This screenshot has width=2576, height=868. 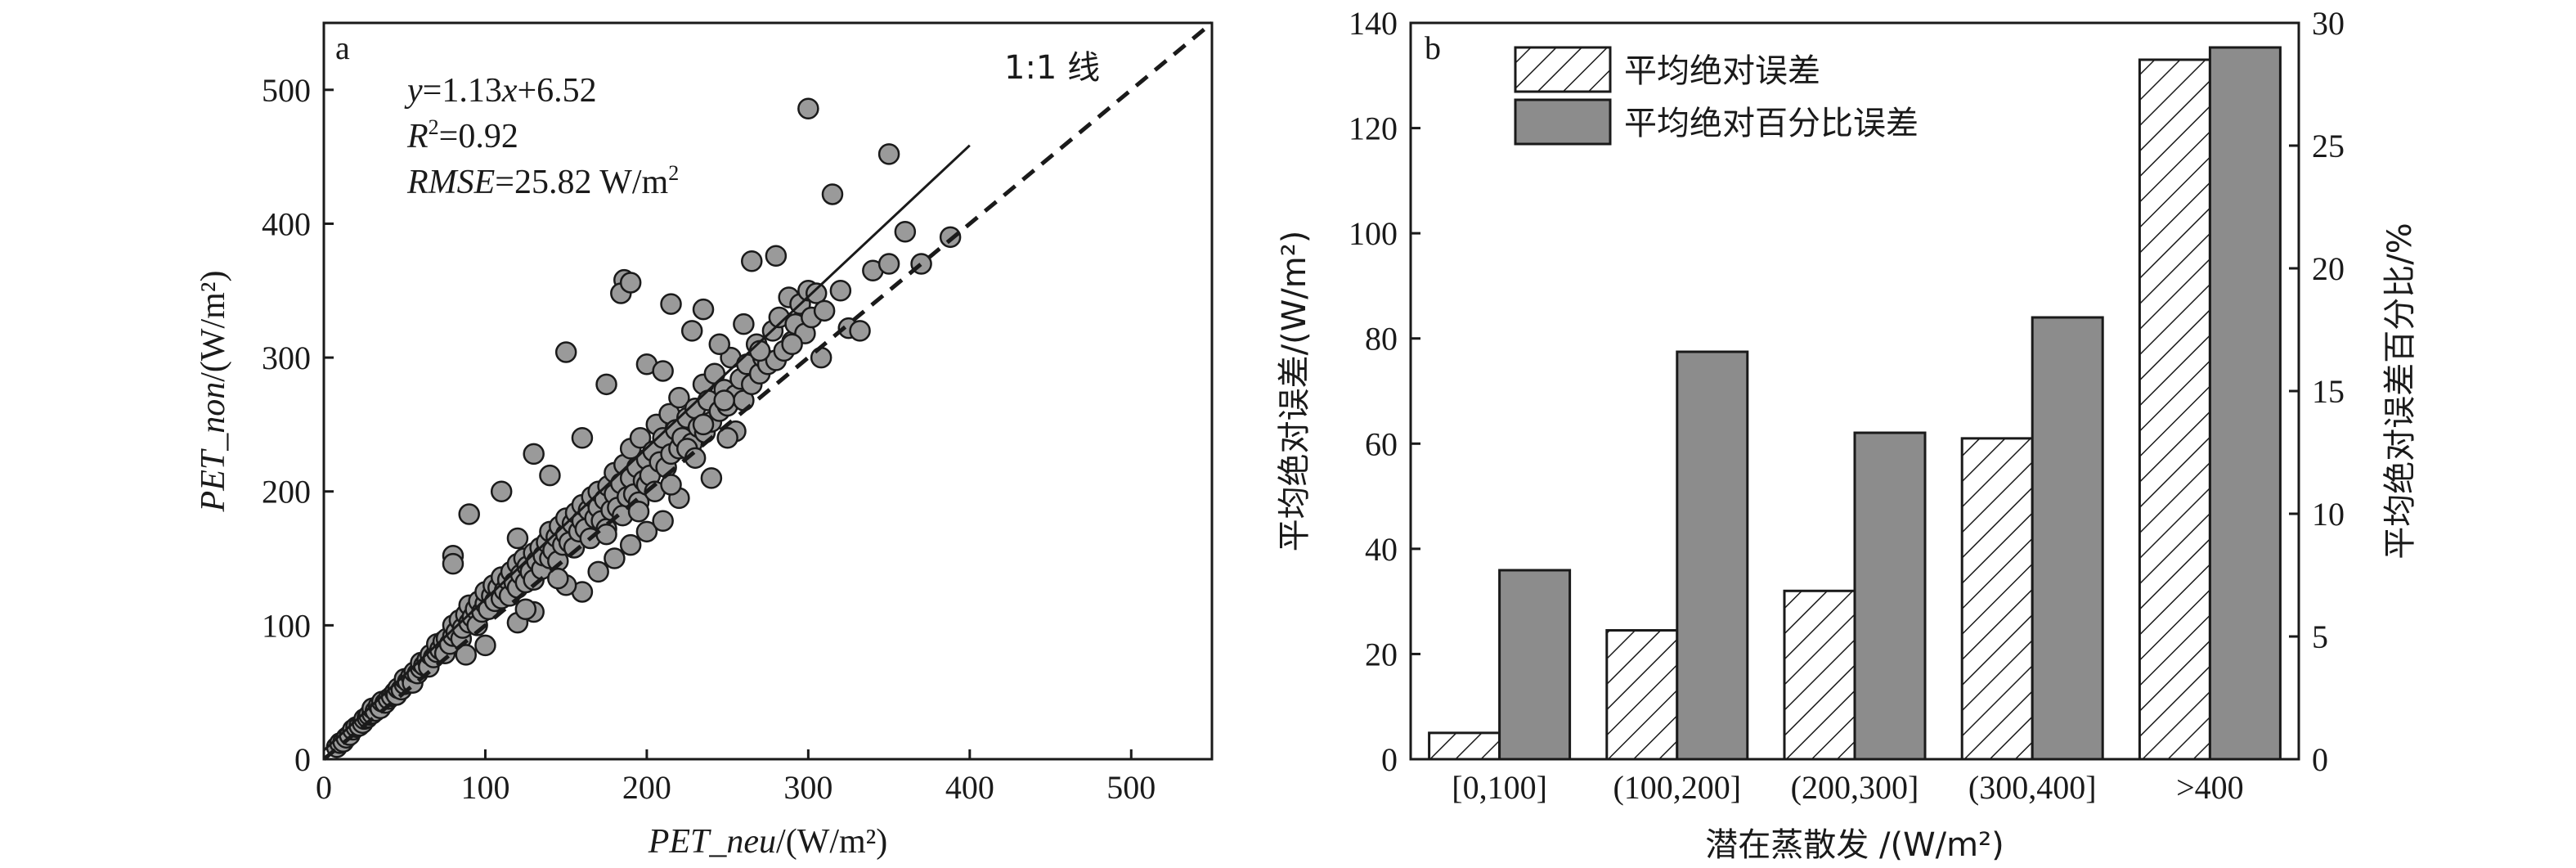 What do you see at coordinates (287, 358) in the screenshot?
I see `y-tick-label: 300` at bounding box center [287, 358].